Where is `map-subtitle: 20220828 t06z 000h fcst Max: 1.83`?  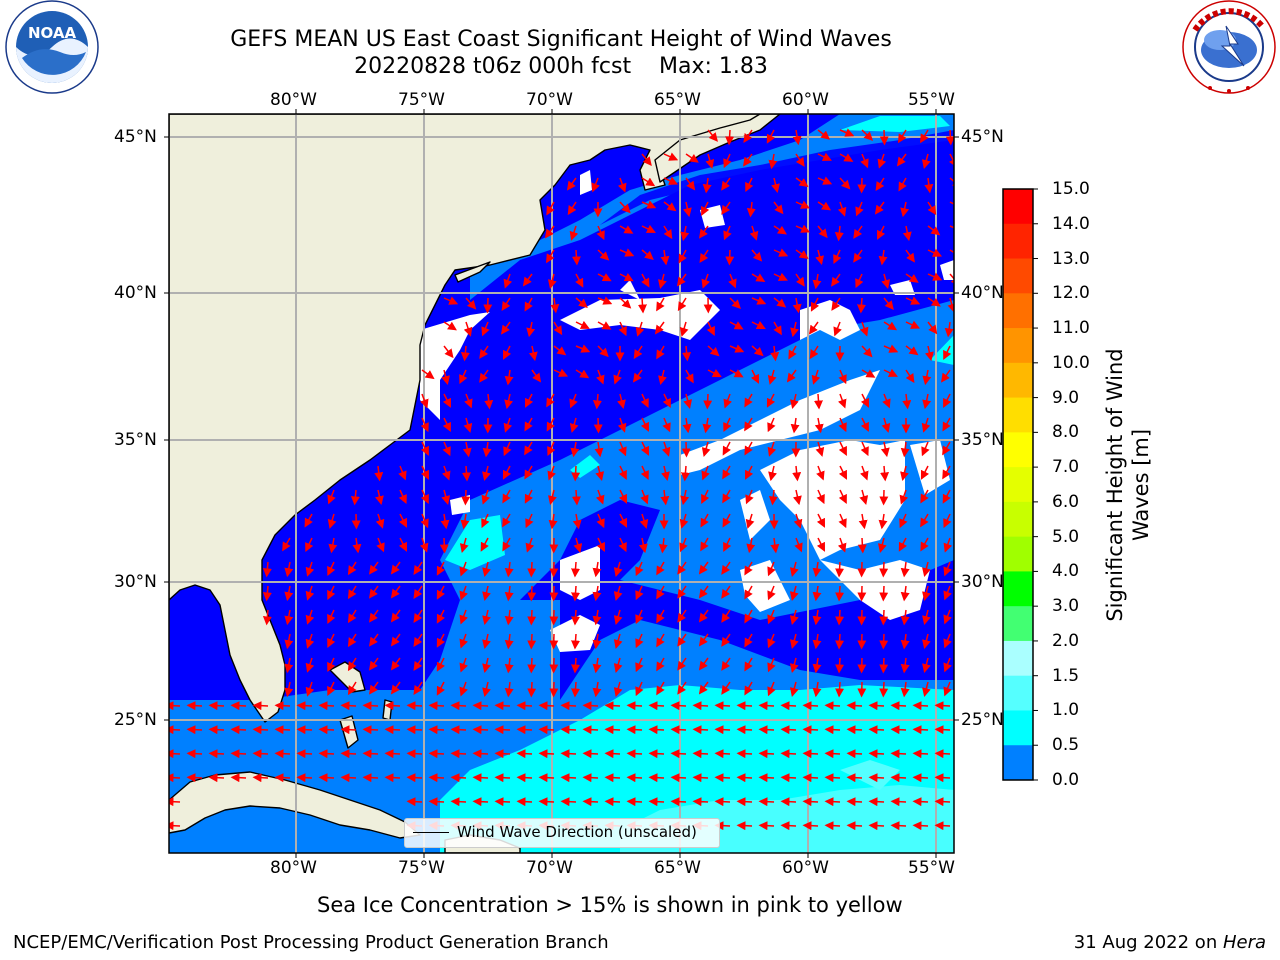
map-subtitle: 20220828 t06z 000h fcst Max: 1.83 is located at coordinates (561, 66).